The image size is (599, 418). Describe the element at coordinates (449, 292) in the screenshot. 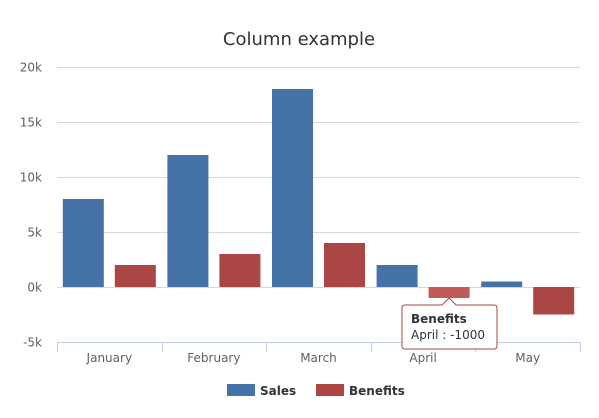

I see `bar-benefits-april` at that location.